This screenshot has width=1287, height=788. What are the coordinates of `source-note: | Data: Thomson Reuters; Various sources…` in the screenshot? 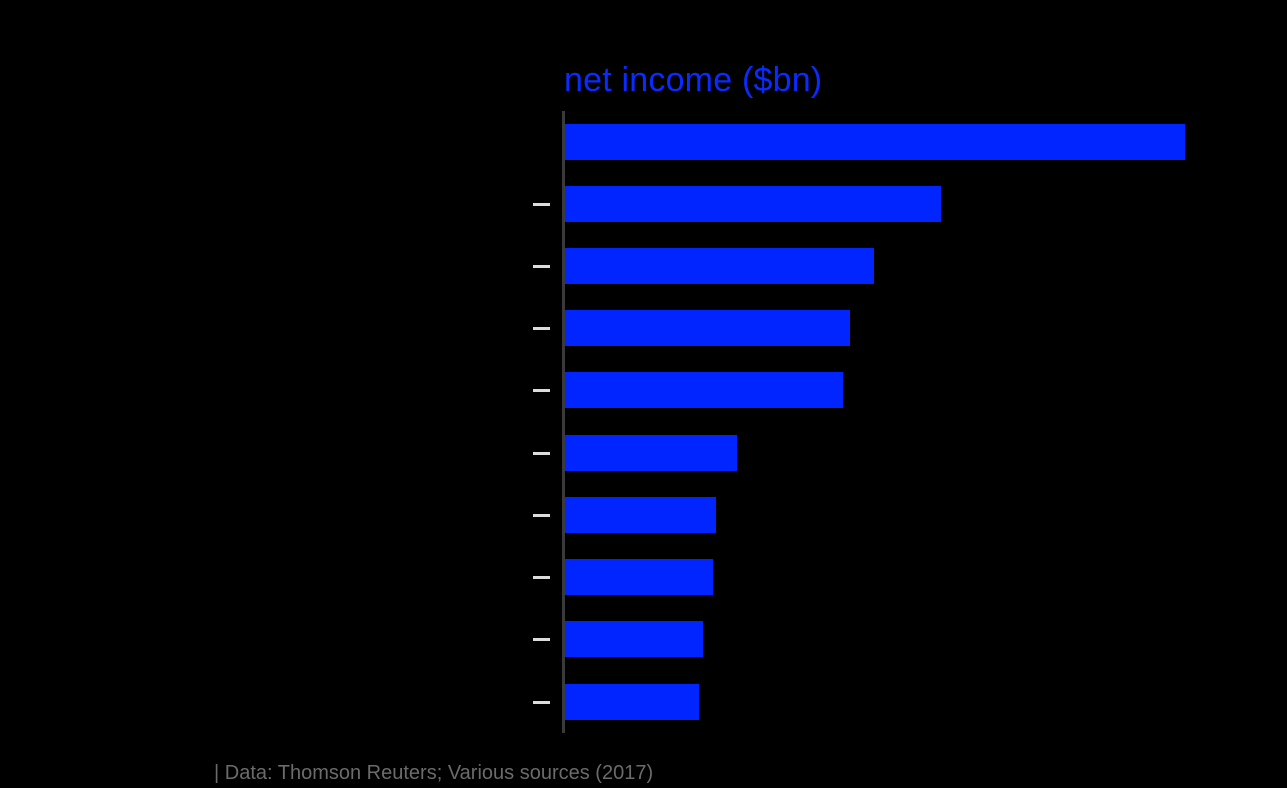 It's located at (434, 773).